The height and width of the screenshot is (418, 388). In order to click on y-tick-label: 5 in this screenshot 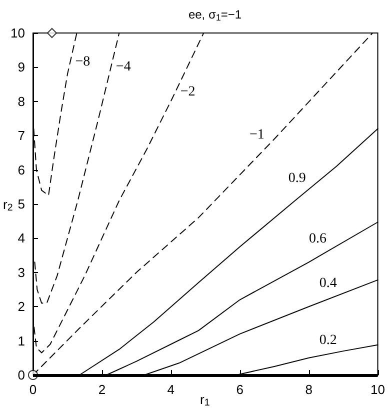, I will do `click(21, 204)`.